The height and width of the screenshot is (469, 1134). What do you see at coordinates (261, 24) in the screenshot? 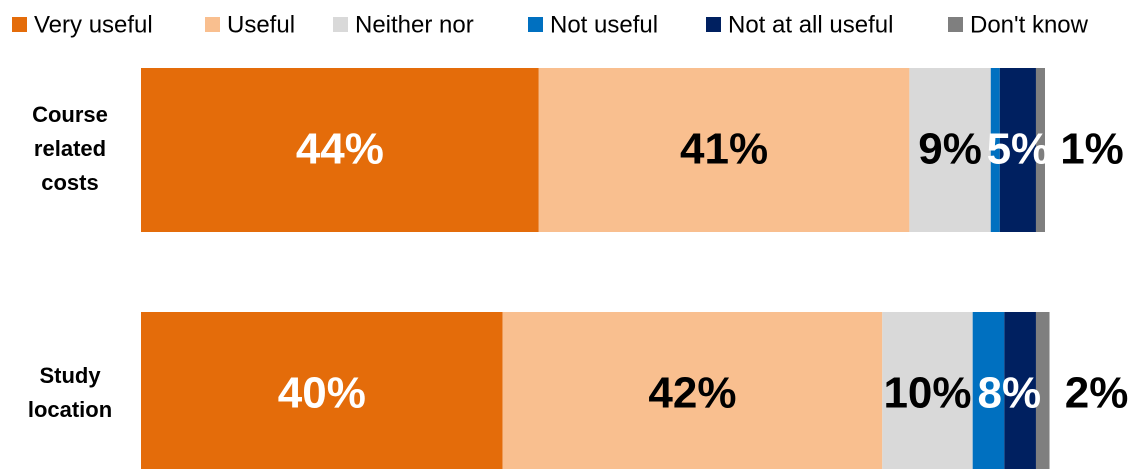
I see `legend-label: Useful` at bounding box center [261, 24].